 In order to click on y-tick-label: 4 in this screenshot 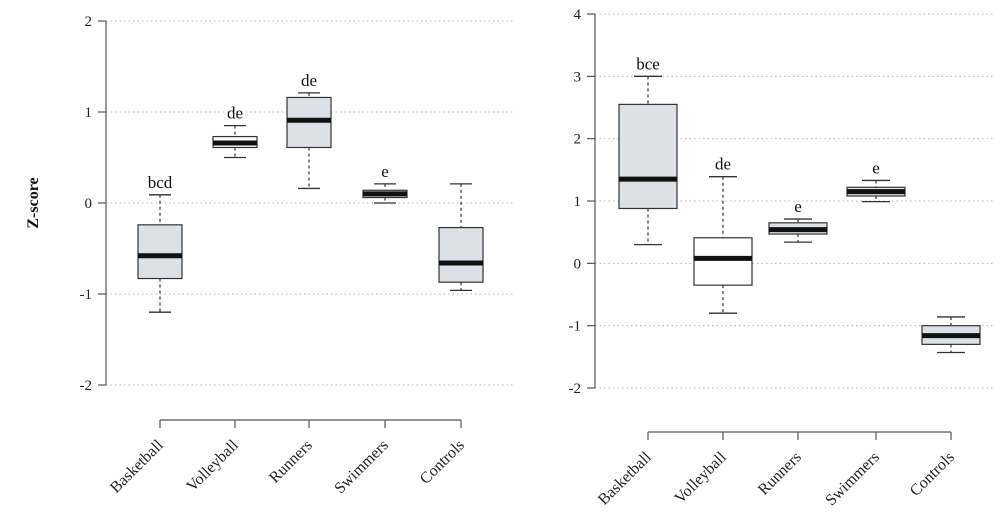, I will do `click(578, 15)`.